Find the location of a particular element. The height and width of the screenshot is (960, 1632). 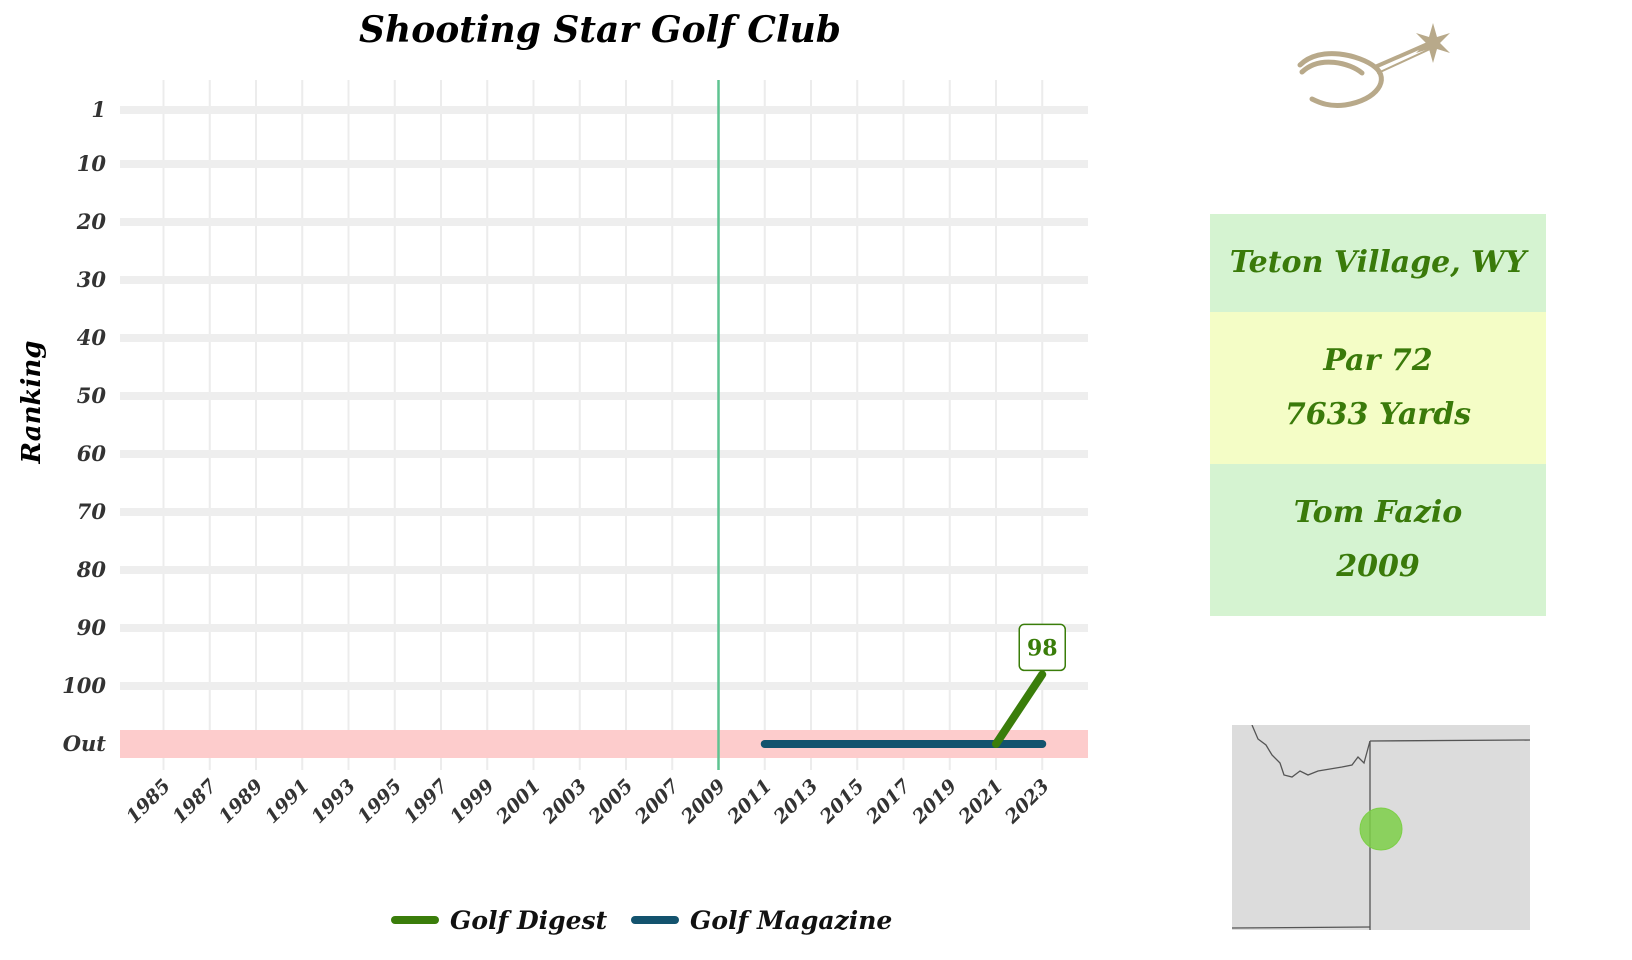

location-text: Teton Village, WY is located at coordinates (1378, 262).